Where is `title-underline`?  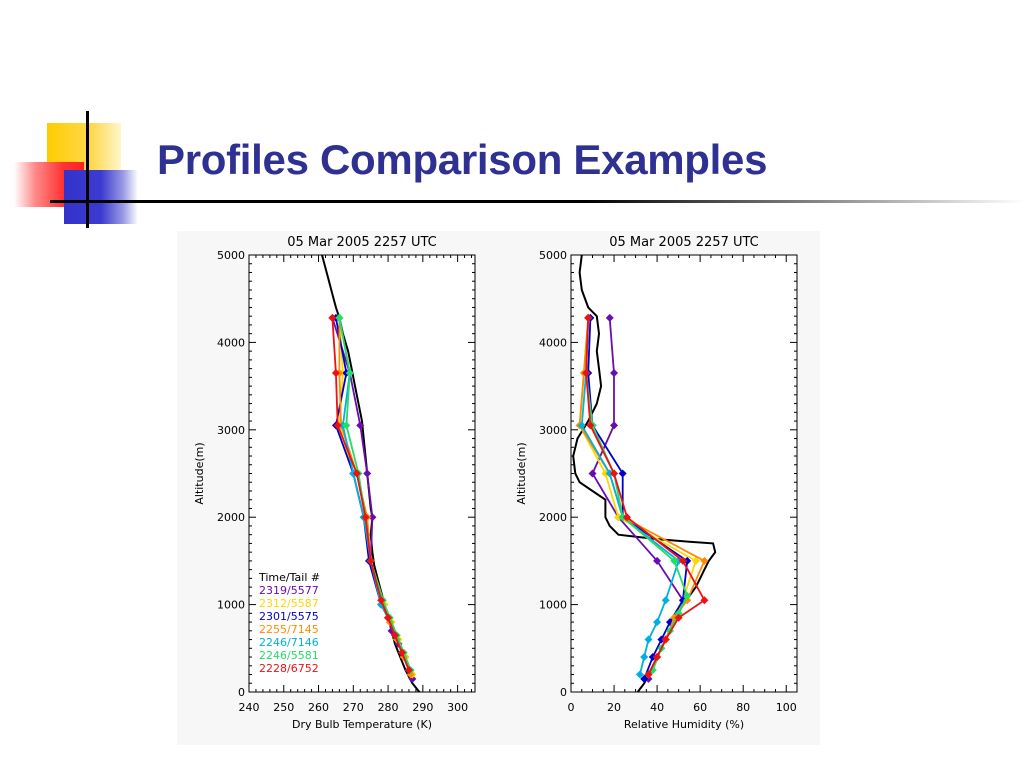
title-underline is located at coordinates (537, 201).